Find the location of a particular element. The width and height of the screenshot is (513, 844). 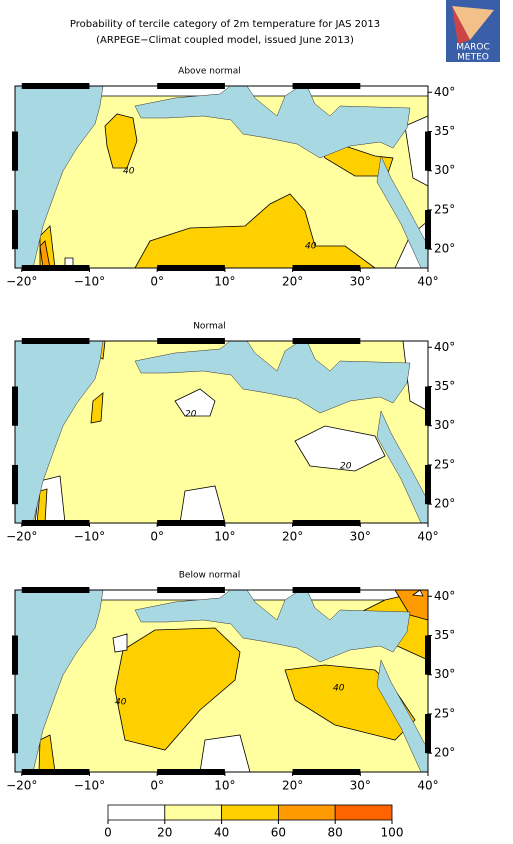

colorbar-label: 0 is located at coordinates (108, 833).